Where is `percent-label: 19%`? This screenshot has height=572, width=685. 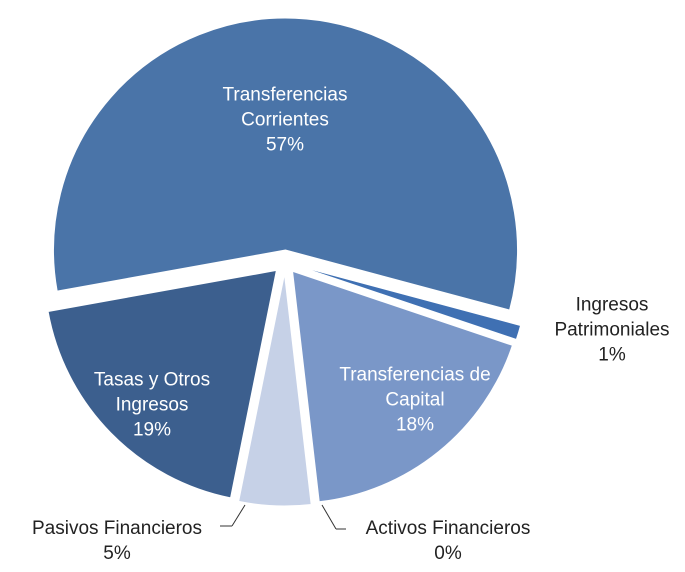 percent-label: 19% is located at coordinates (152, 430).